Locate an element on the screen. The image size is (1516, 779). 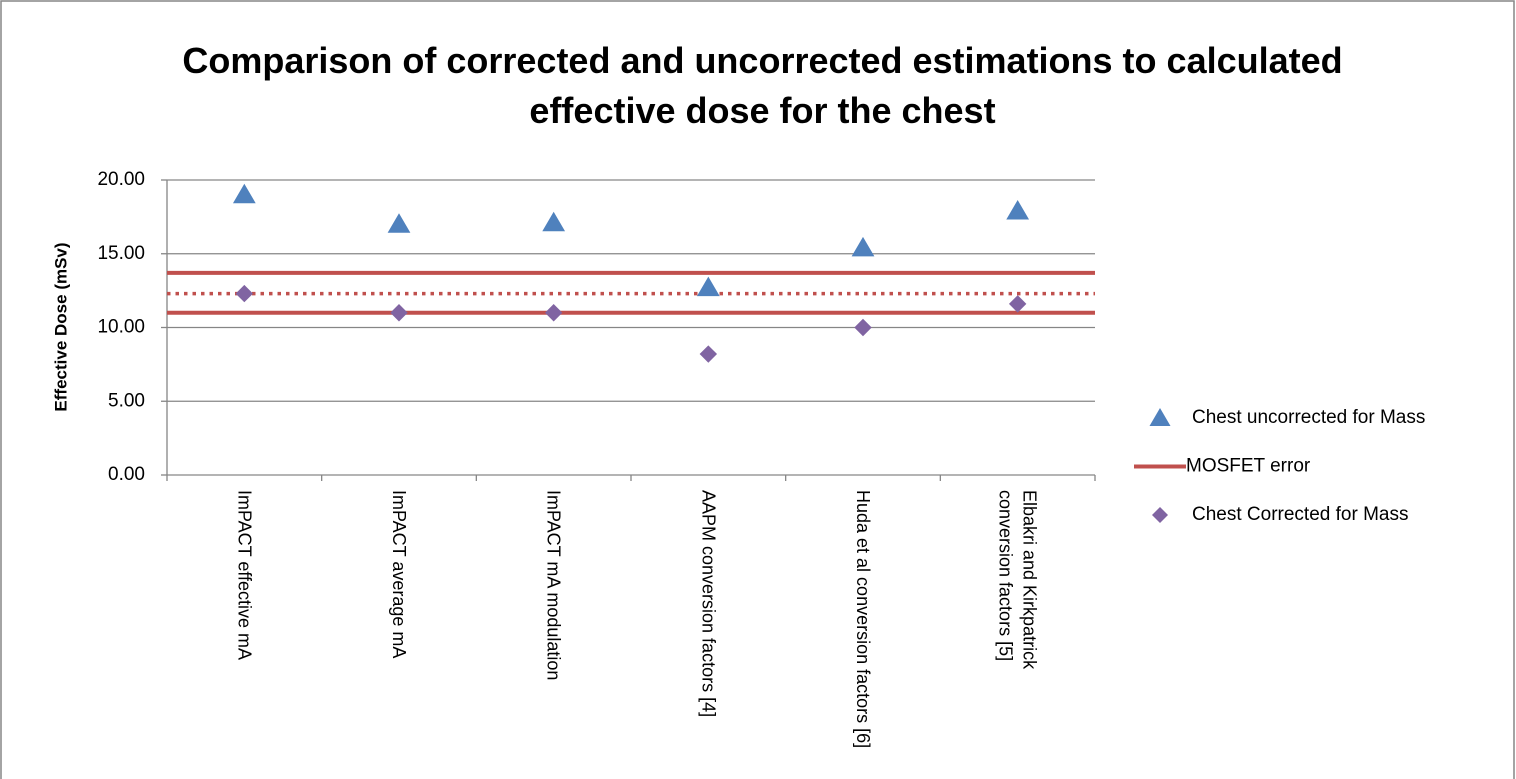
x-tick-label: Huda et al conversion factors [6] is located at coordinates (863, 619).